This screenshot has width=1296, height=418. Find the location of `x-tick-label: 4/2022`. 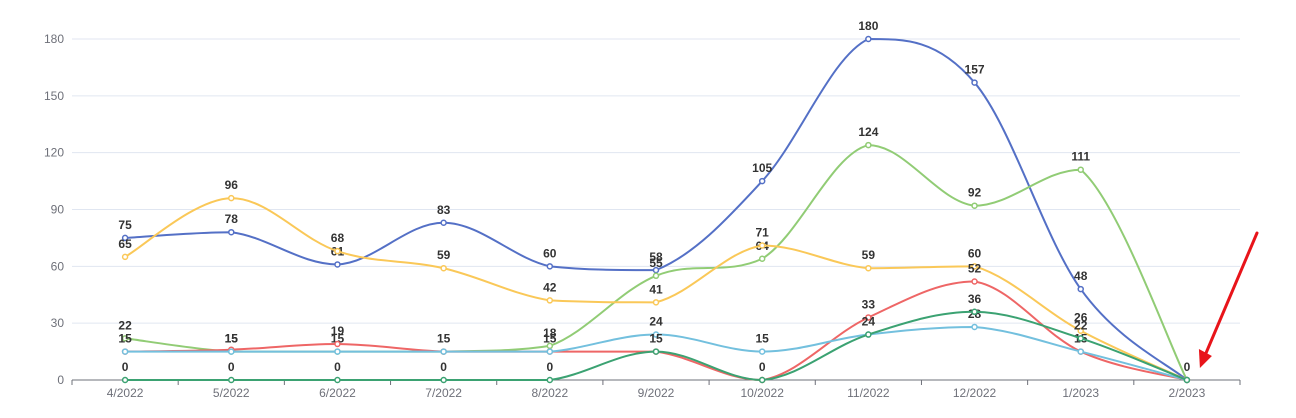

x-tick-label: 4/2022 is located at coordinates (125, 393).